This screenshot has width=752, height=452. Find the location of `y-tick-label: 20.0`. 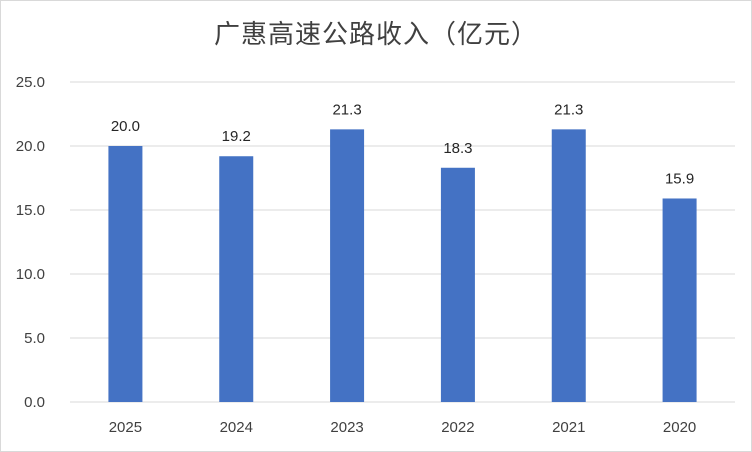

y-tick-label: 20.0 is located at coordinates (30, 146).